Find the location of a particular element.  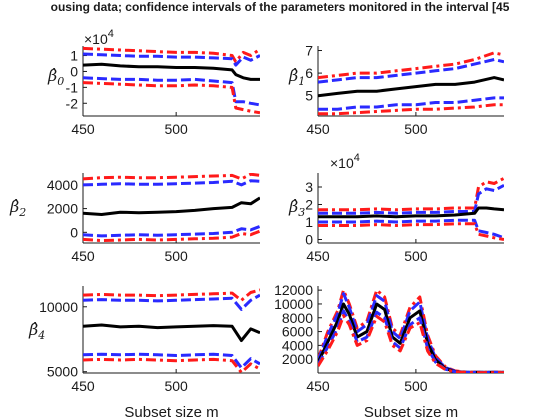

subplot-4: 450 500 10000 5000 β̂4 Subset size m is located at coordinates (144, 353).